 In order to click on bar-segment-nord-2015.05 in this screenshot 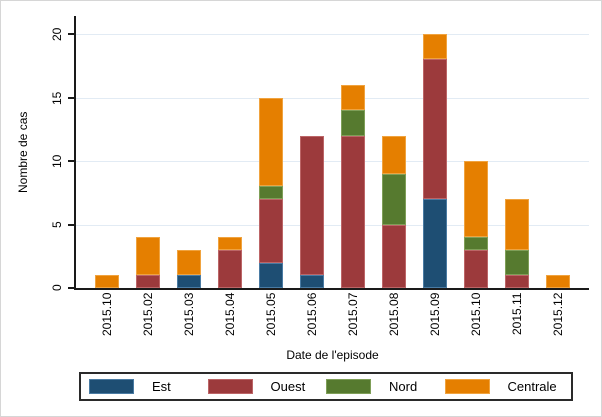, I will do `click(271, 193)`.